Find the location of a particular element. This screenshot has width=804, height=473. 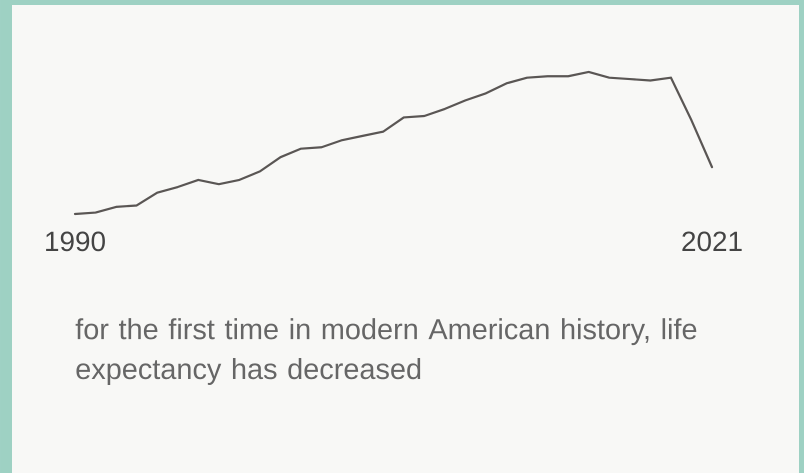

x-tick-label: 2021 is located at coordinates (712, 242).